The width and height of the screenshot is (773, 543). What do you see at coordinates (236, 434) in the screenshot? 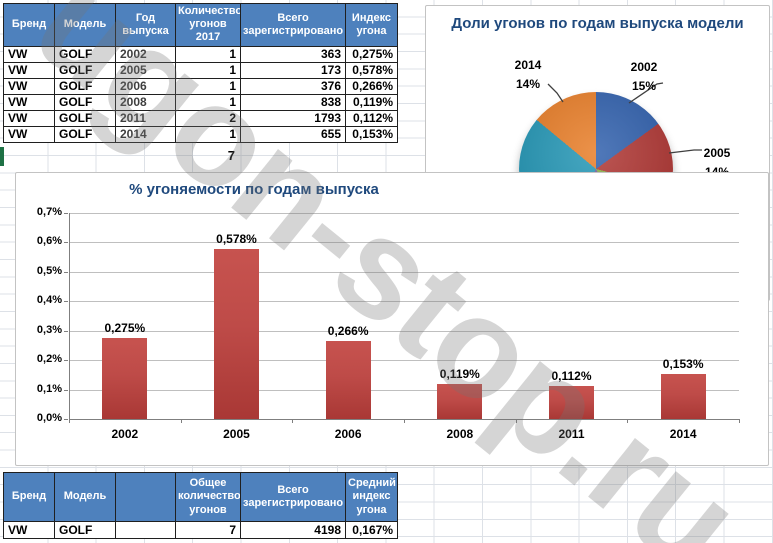
I see `x-axis-label: 2005` at bounding box center [236, 434].